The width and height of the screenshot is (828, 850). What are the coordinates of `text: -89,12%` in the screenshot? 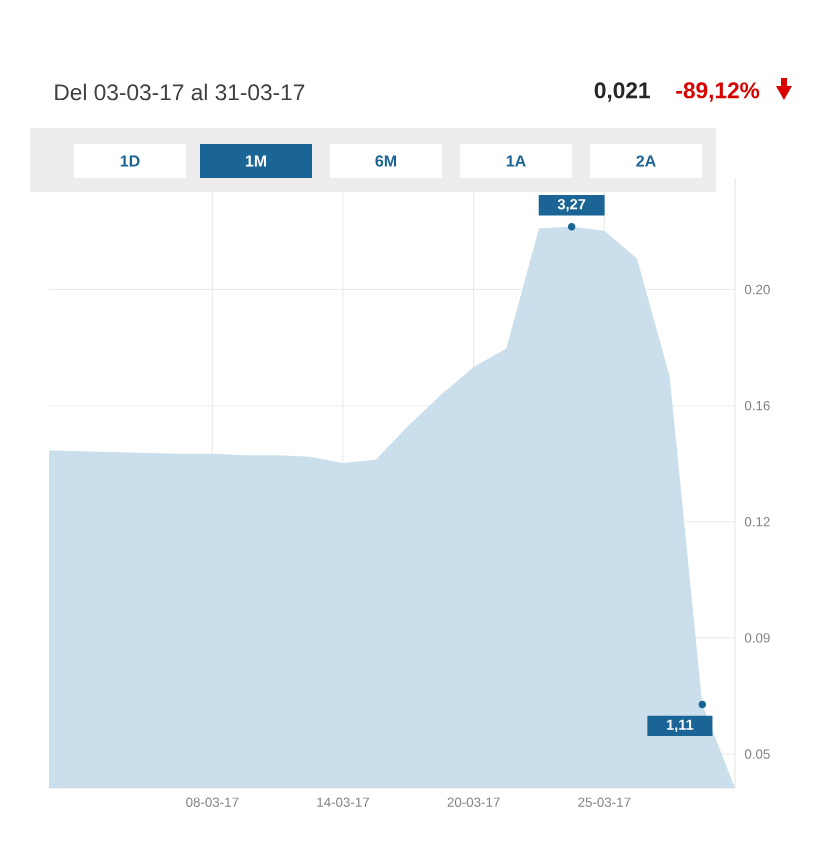 It's located at (718, 92).